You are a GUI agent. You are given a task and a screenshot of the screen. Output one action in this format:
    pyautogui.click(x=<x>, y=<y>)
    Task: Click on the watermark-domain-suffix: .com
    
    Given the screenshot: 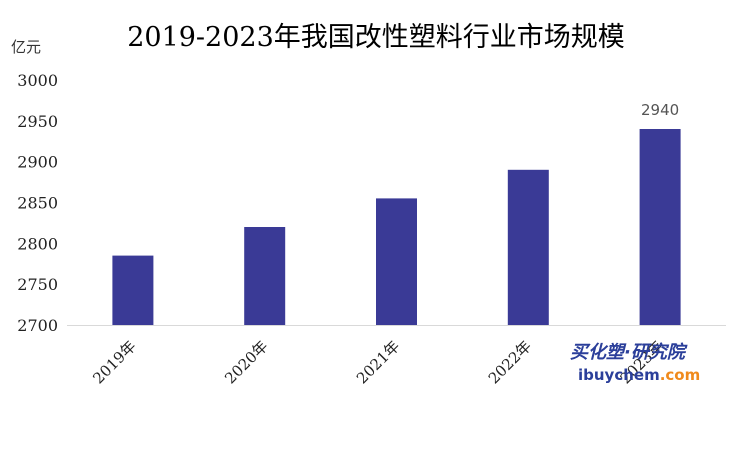 What is the action you would take?
    pyautogui.click(x=680, y=375)
    